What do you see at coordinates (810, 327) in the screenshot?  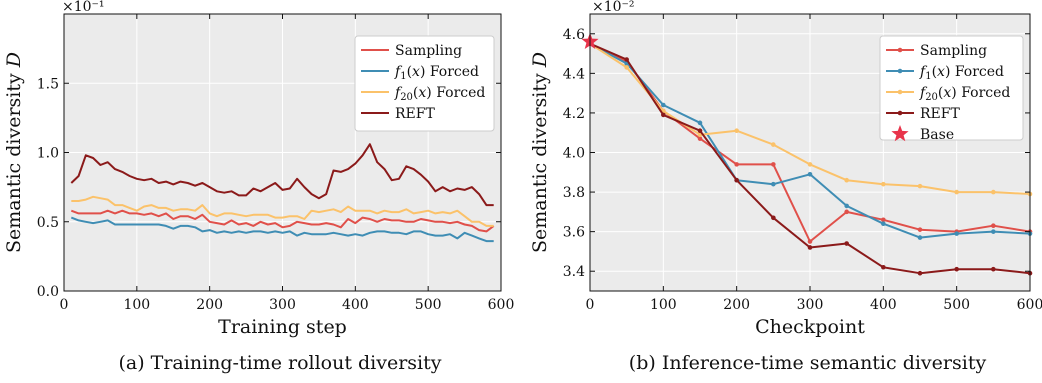 I see `x-axis-label-b: Checkpoint` at bounding box center [810, 327].